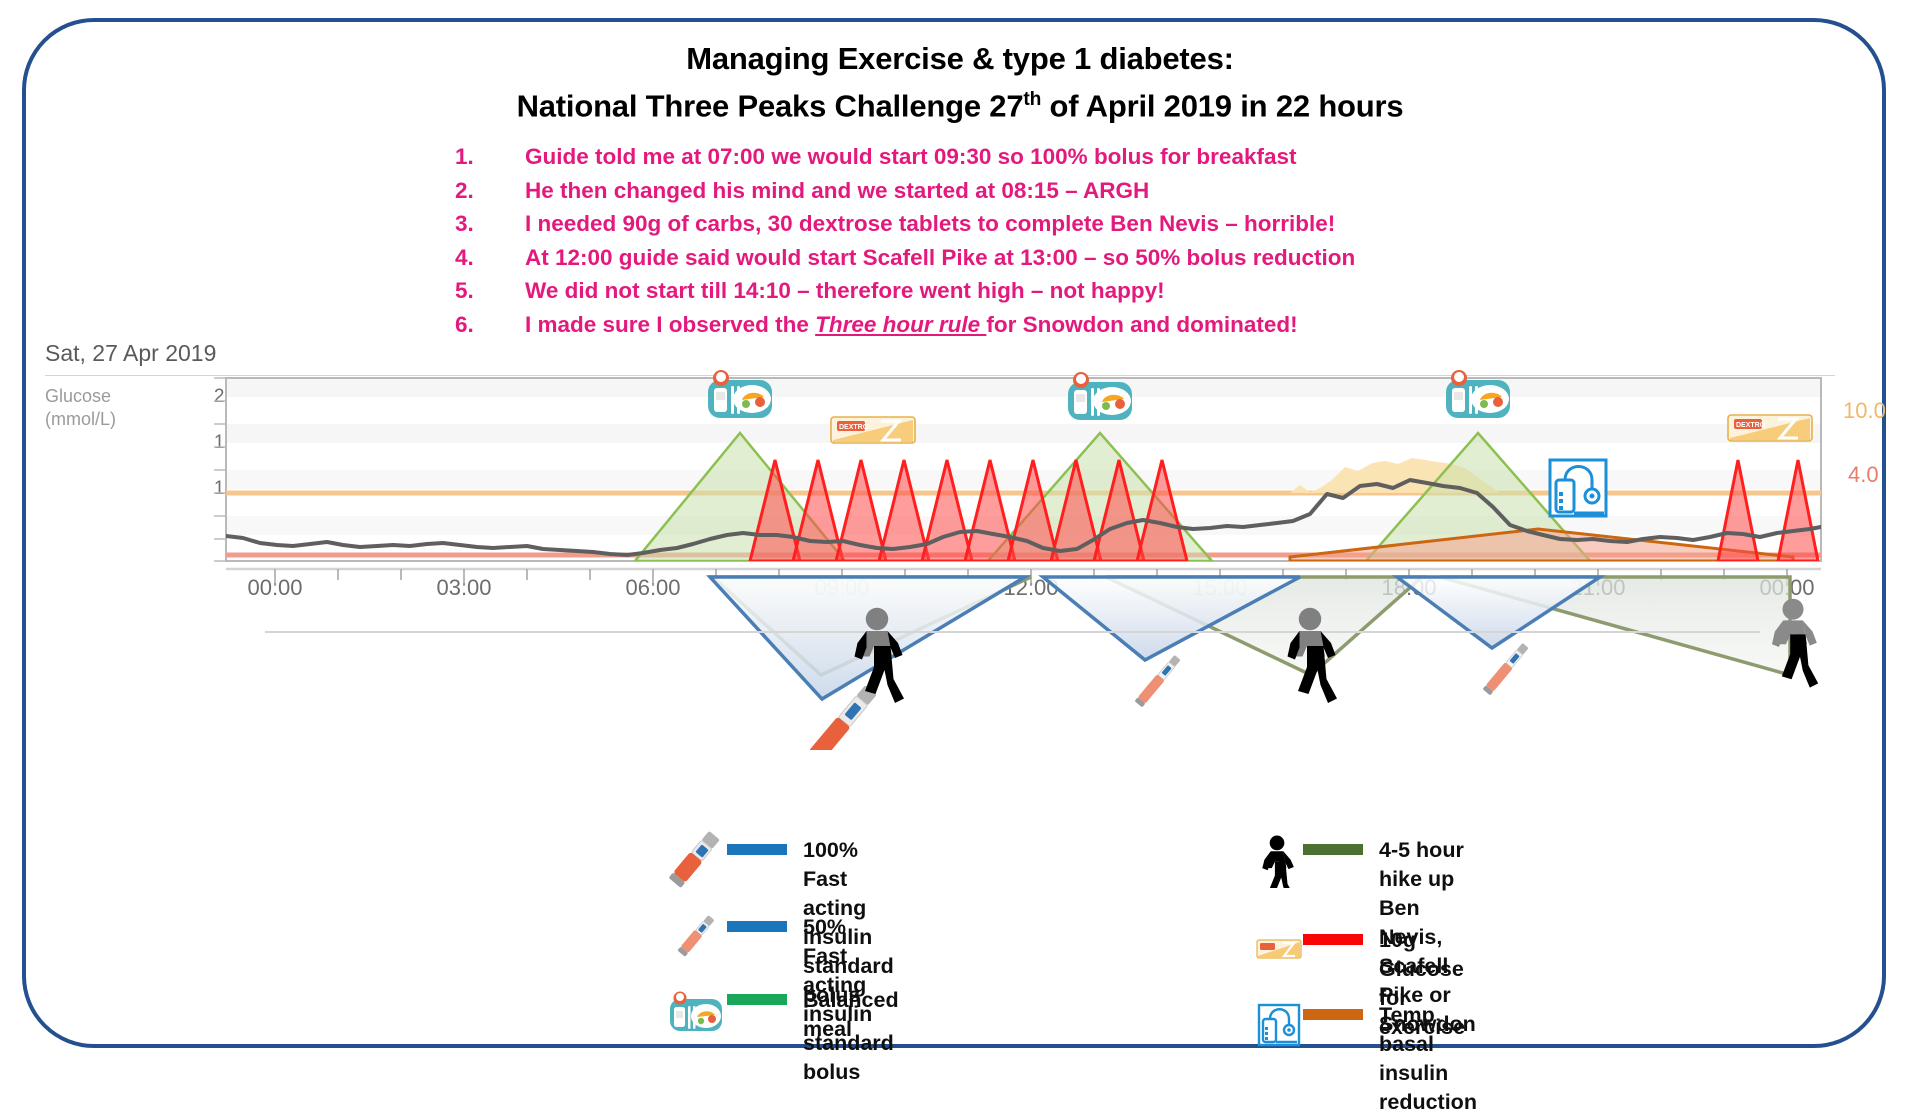 This screenshot has height=1117, width=1920. What do you see at coordinates (1279, 949) in the screenshot?
I see `glucose-pack-icon` at bounding box center [1279, 949].